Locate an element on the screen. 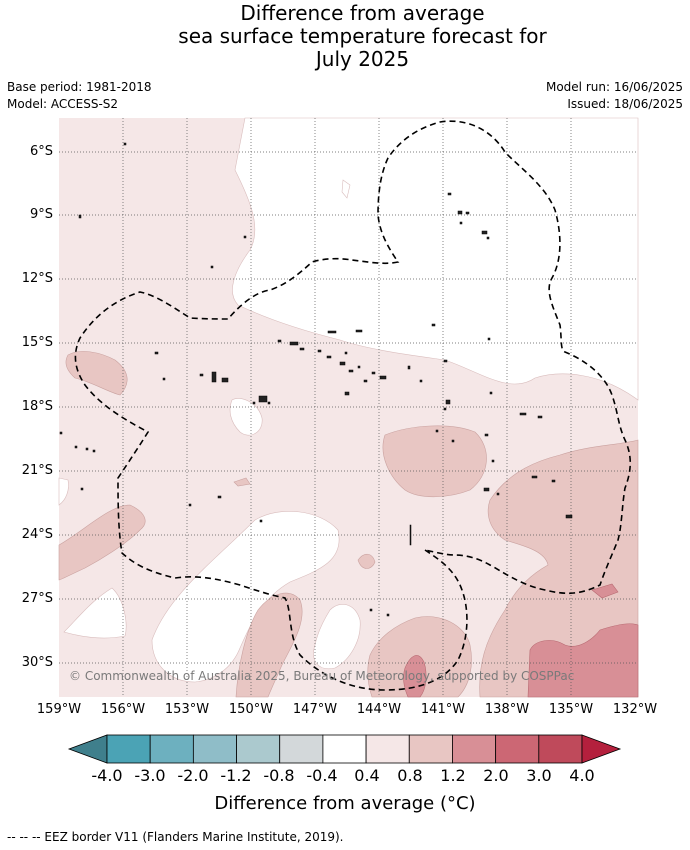  warmer-patch-south is located at coordinates (415, 676).